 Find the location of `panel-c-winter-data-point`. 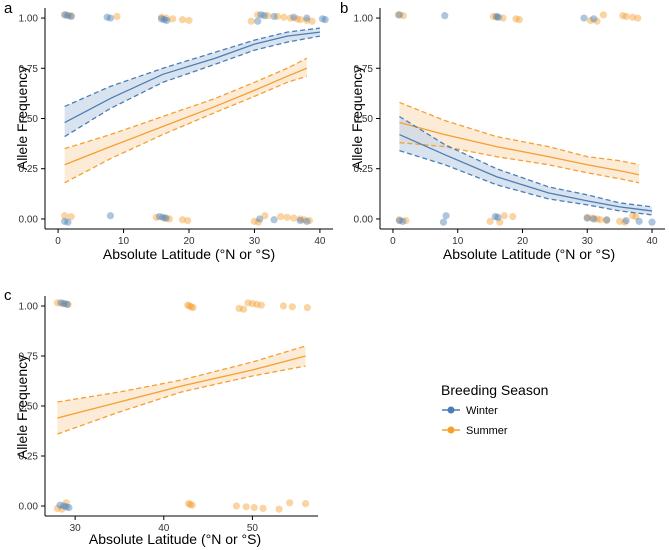

panel-c-winter-data-point is located at coordinates (69, 508).